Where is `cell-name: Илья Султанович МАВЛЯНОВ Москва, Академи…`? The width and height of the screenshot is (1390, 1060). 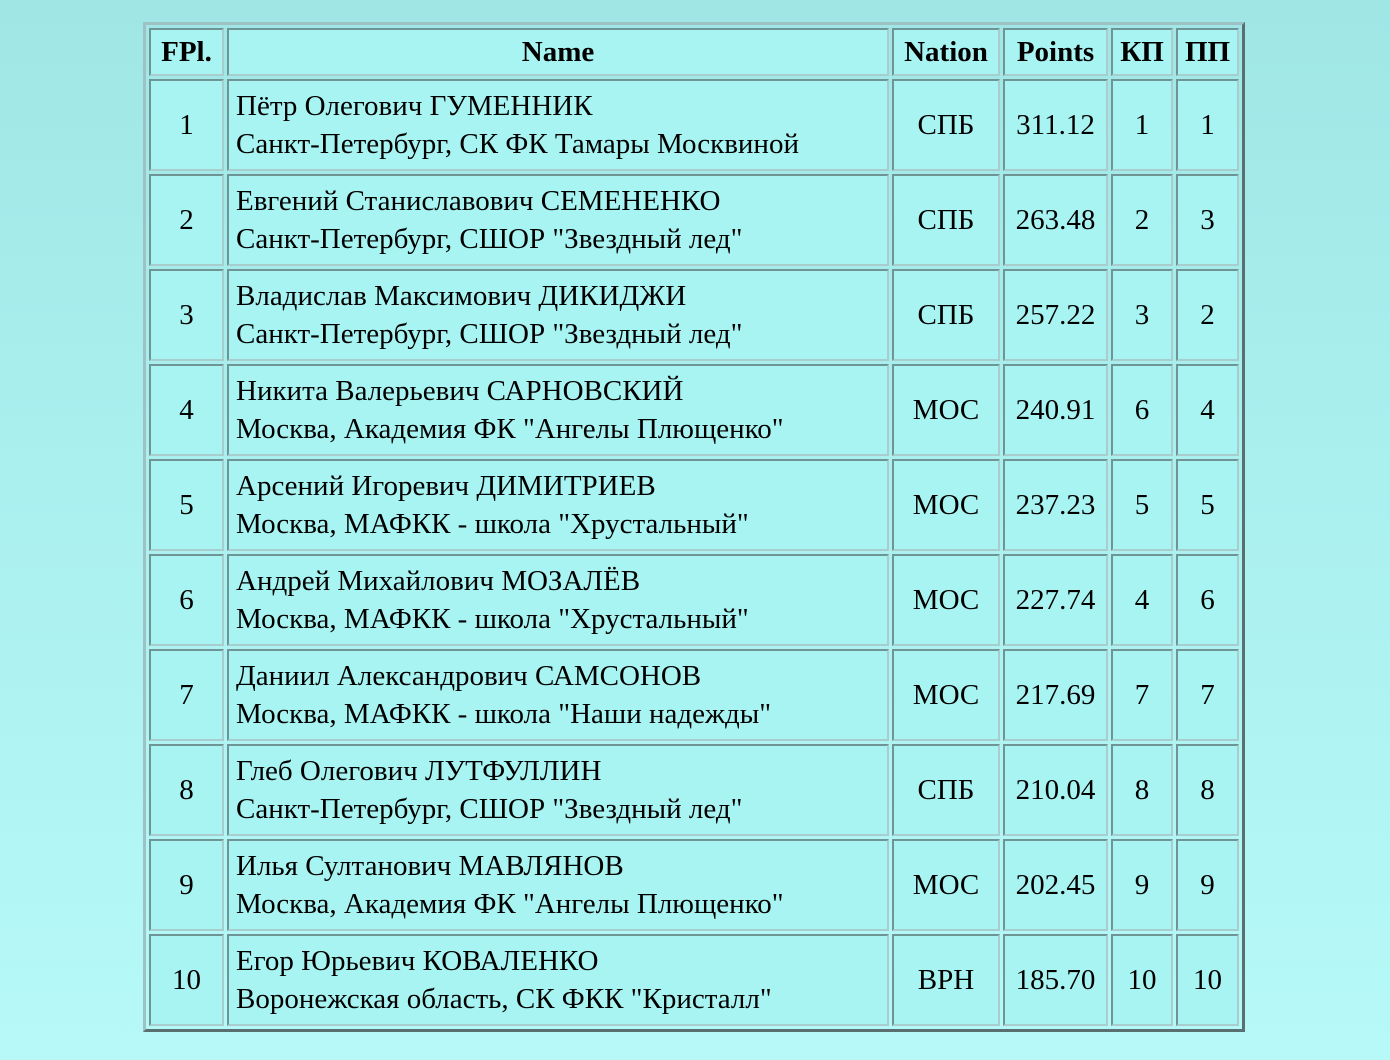
cell-name: Илья Султанович МАВЛЯНОВ Москва, Академи… is located at coordinates (558, 885).